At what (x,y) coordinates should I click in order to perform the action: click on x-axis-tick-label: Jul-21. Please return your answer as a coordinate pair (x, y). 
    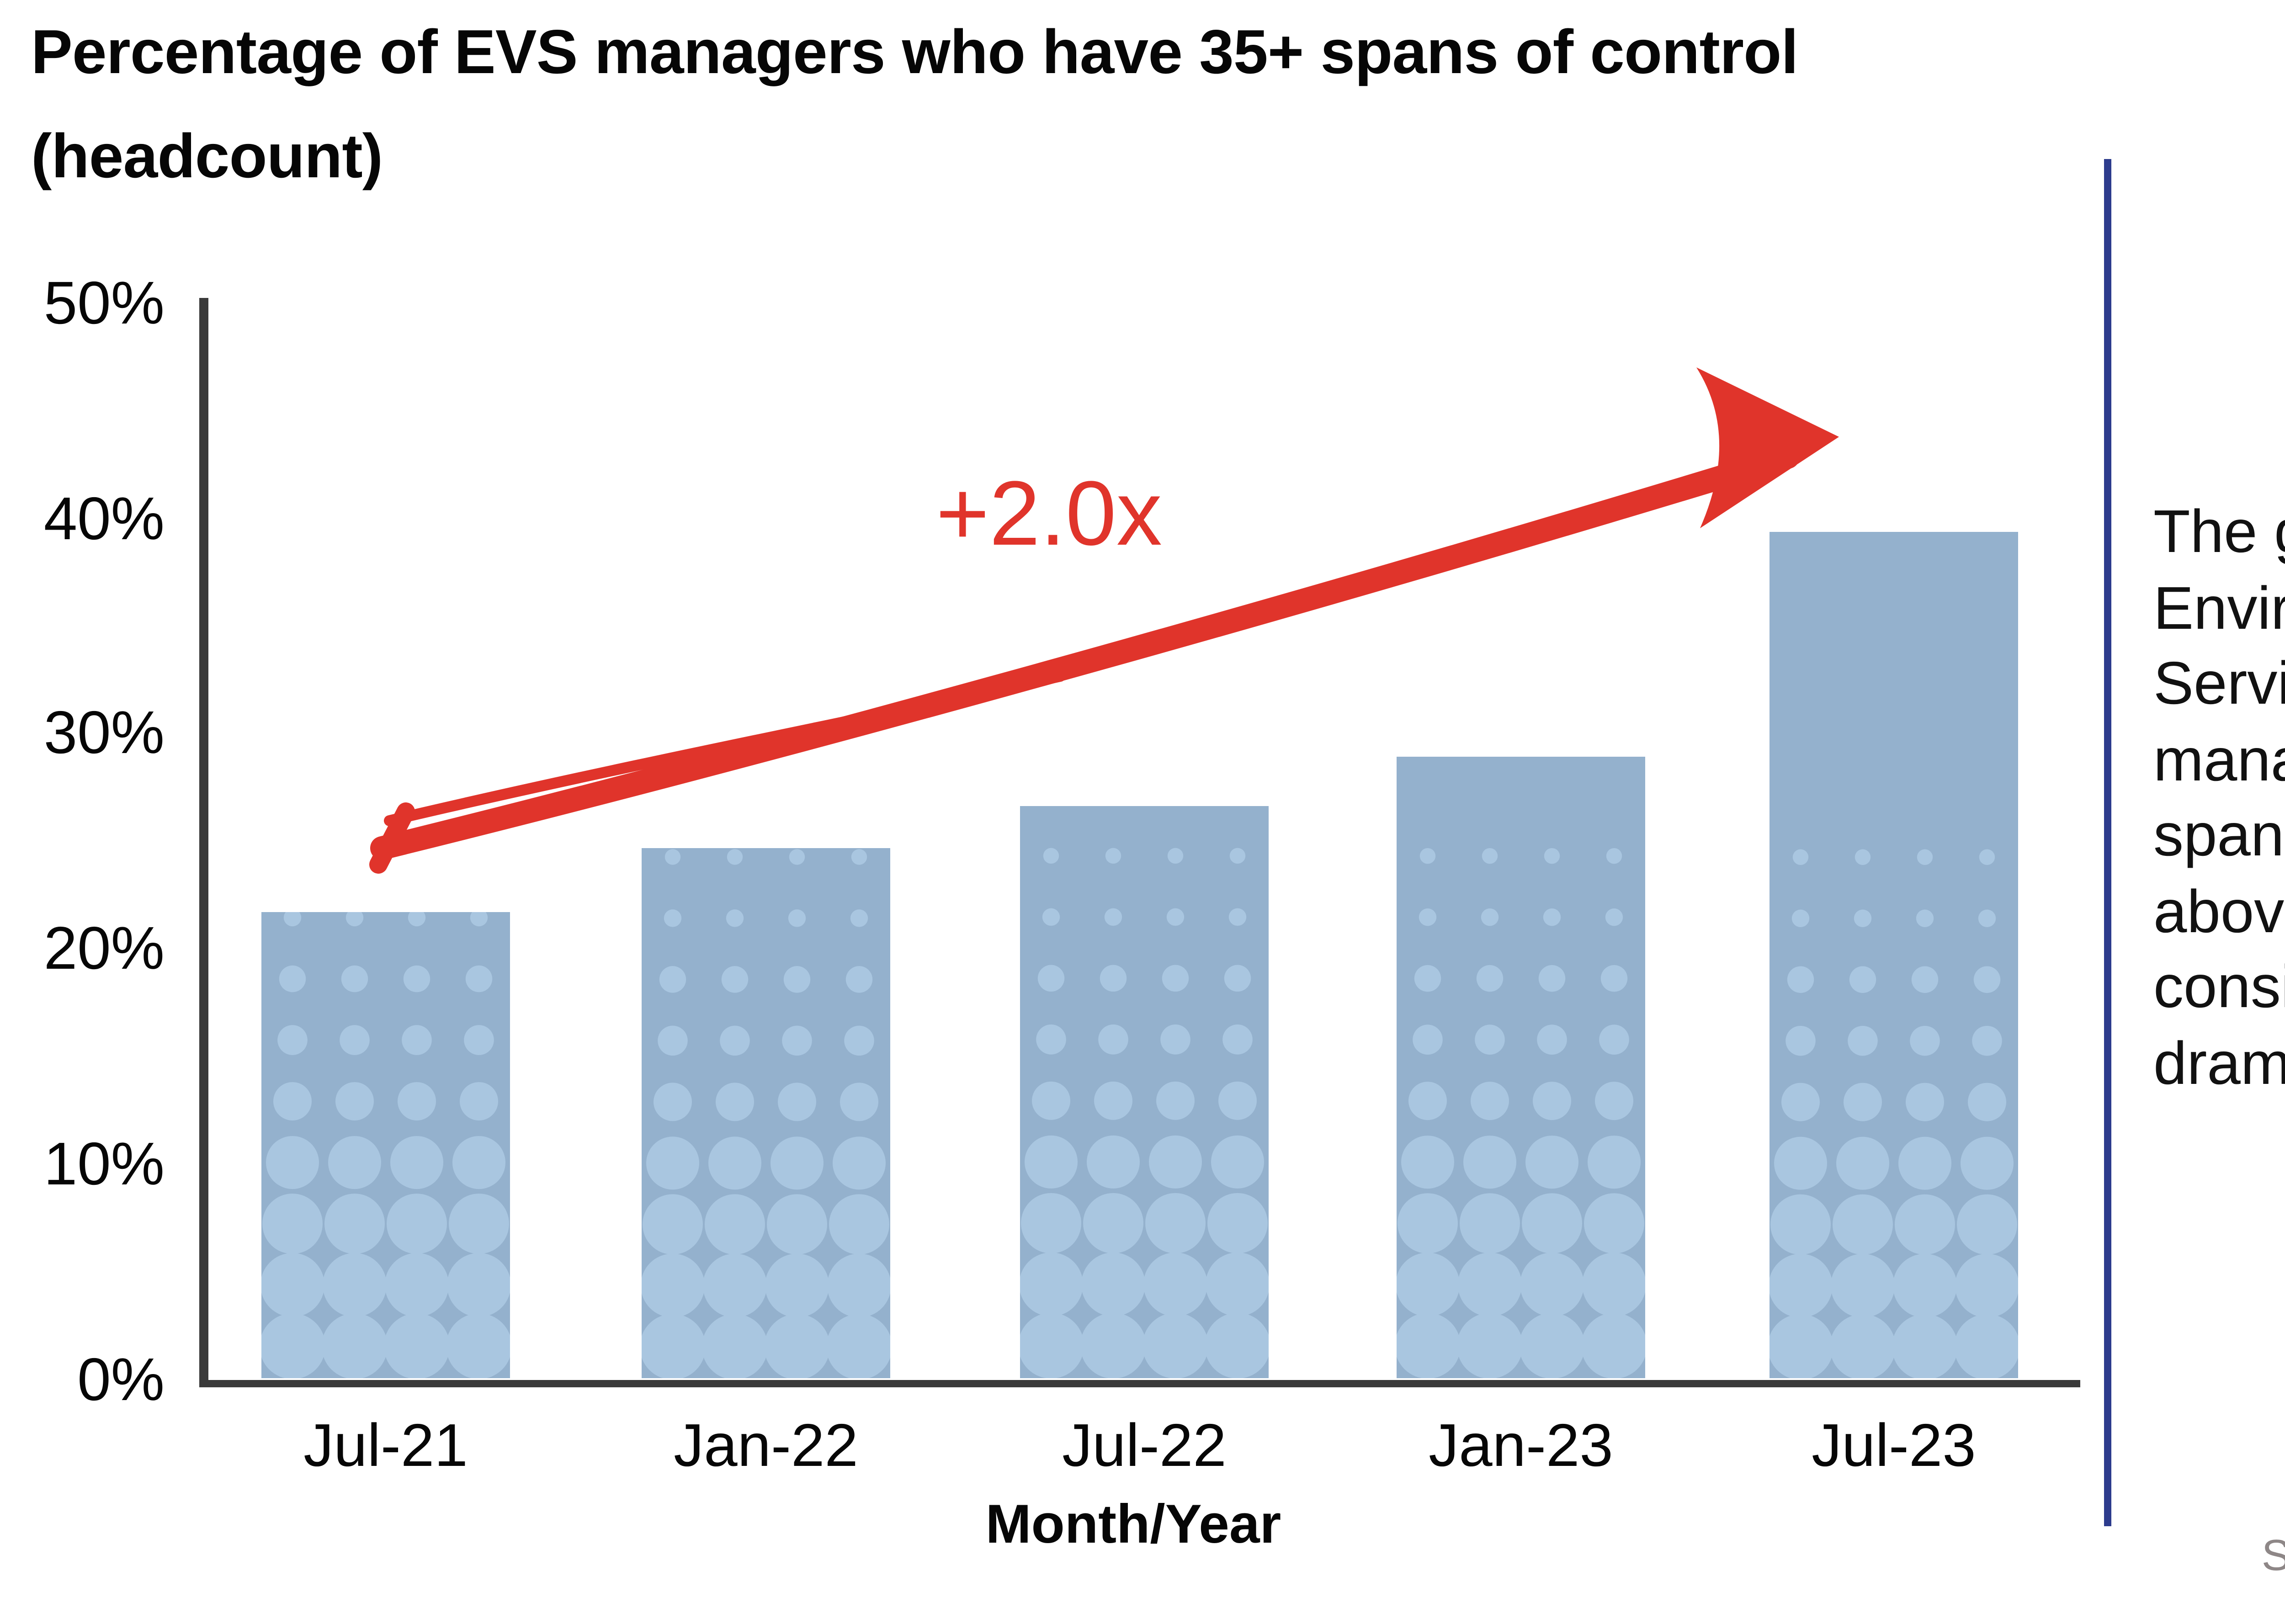
    Looking at the image, I should click on (385, 1445).